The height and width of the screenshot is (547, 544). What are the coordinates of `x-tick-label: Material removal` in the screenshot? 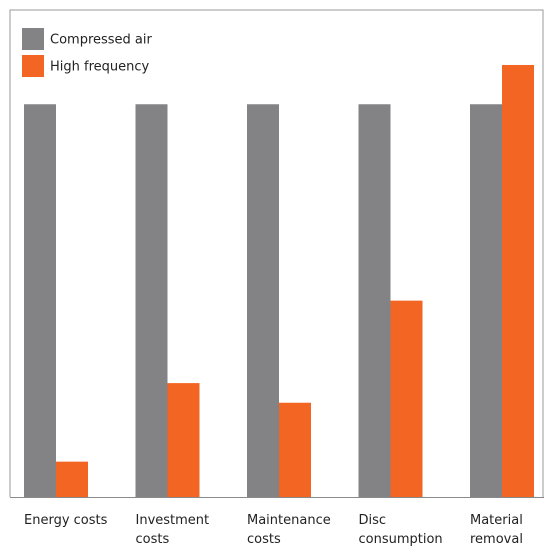 It's located at (496, 530).